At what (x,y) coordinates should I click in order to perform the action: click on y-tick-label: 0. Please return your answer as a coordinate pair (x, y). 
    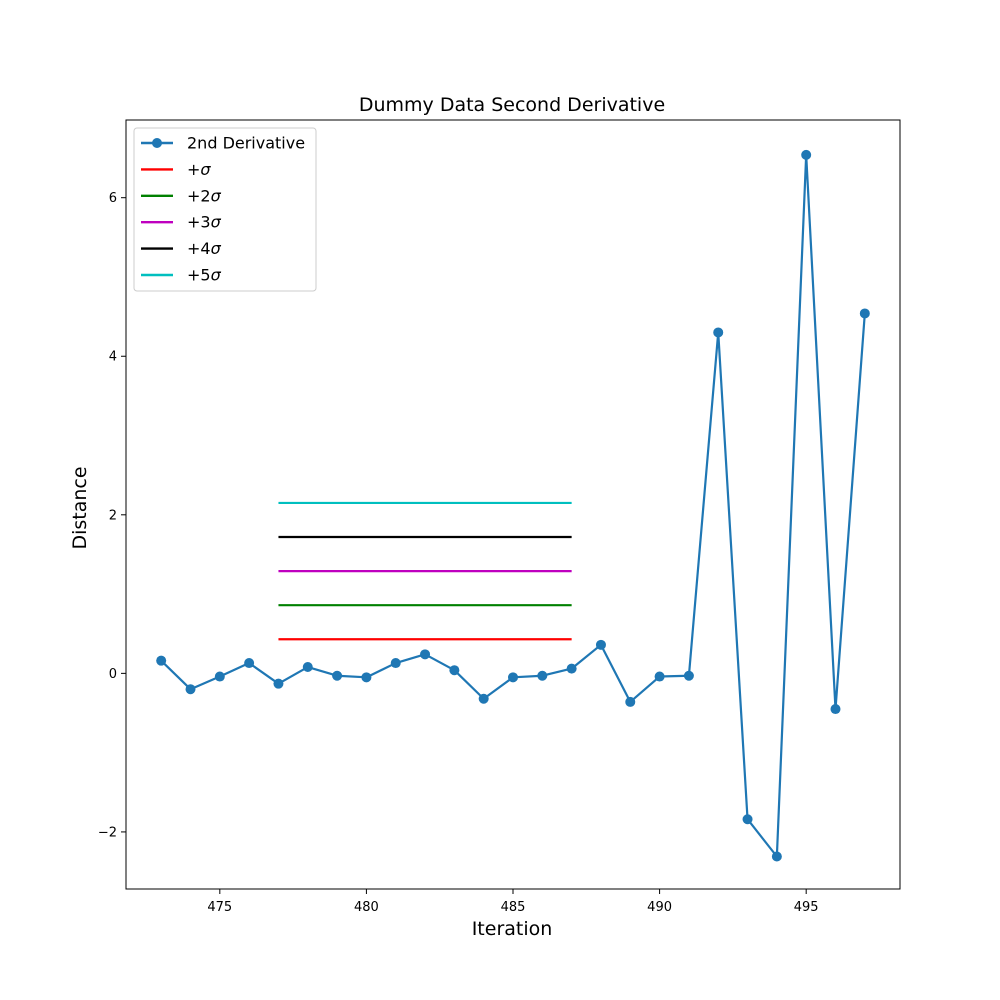
    Looking at the image, I should click on (113, 674).